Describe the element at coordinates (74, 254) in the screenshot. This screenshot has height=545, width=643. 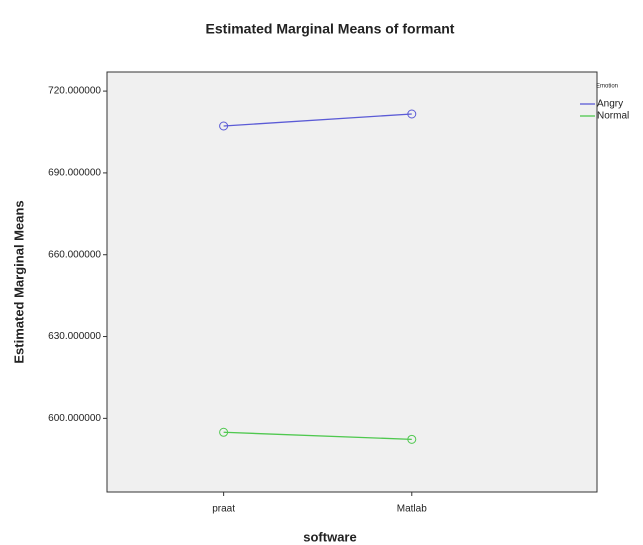
I see `y-tick-label: 660.000000` at that location.